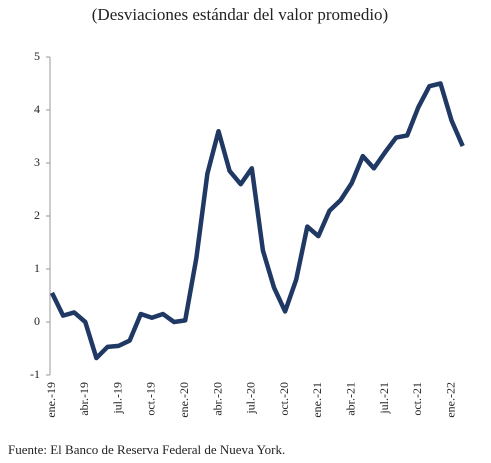 The height and width of the screenshot is (463, 491). I want to click on y-tick-label: 2, so click(37, 215).